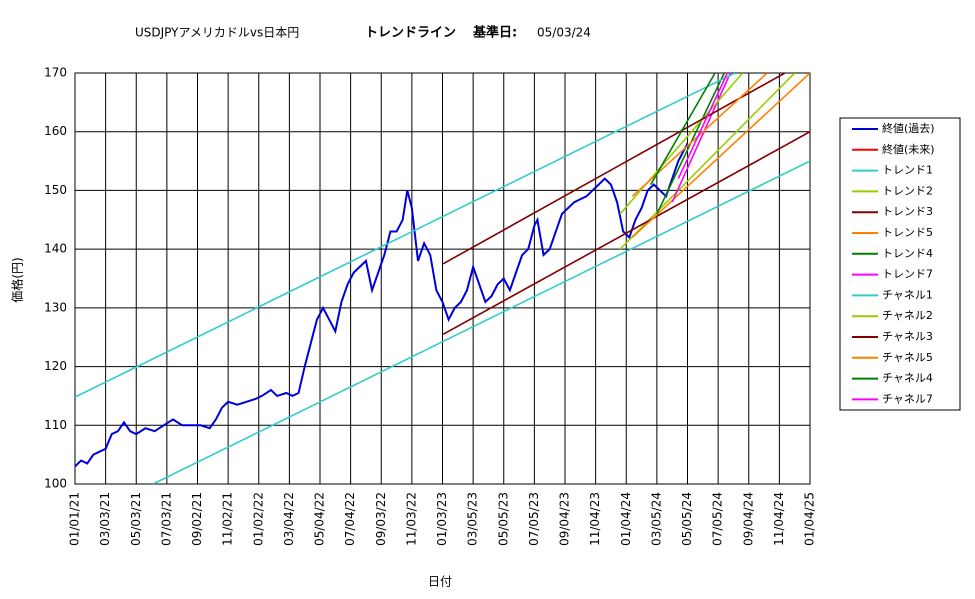 Image resolution: width=975 pixels, height=599 pixels. Describe the element at coordinates (907, 294) in the screenshot. I see `legend-label: チャネル1` at that location.